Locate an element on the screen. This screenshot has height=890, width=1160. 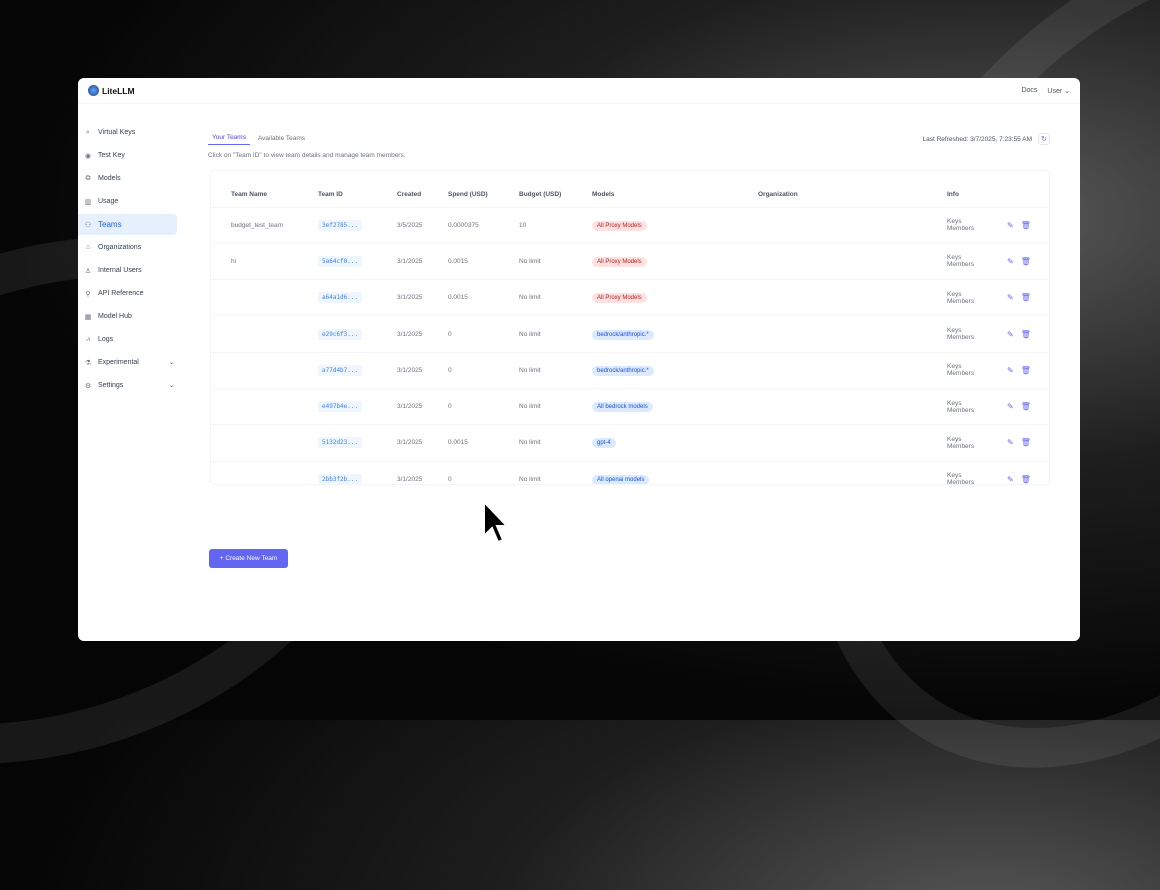
sidebar-item-teams: ⚇ Teams is located at coordinates (127, 224).